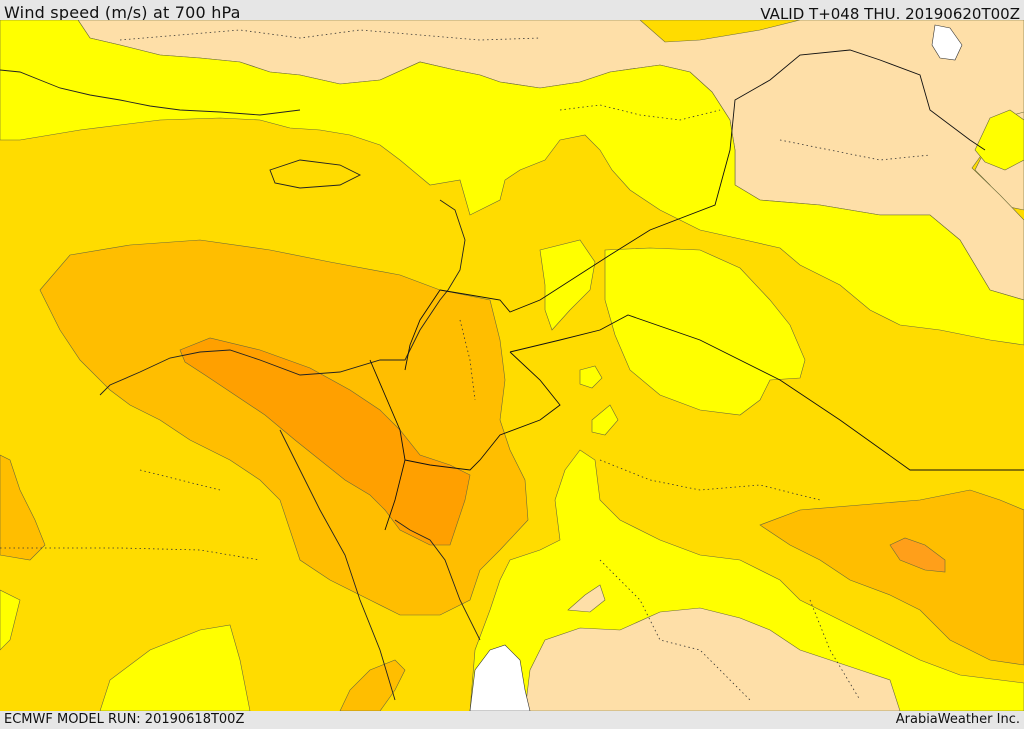 This screenshot has height=729, width=1024. I want to click on wind-band-3-south, so click(372, 685).